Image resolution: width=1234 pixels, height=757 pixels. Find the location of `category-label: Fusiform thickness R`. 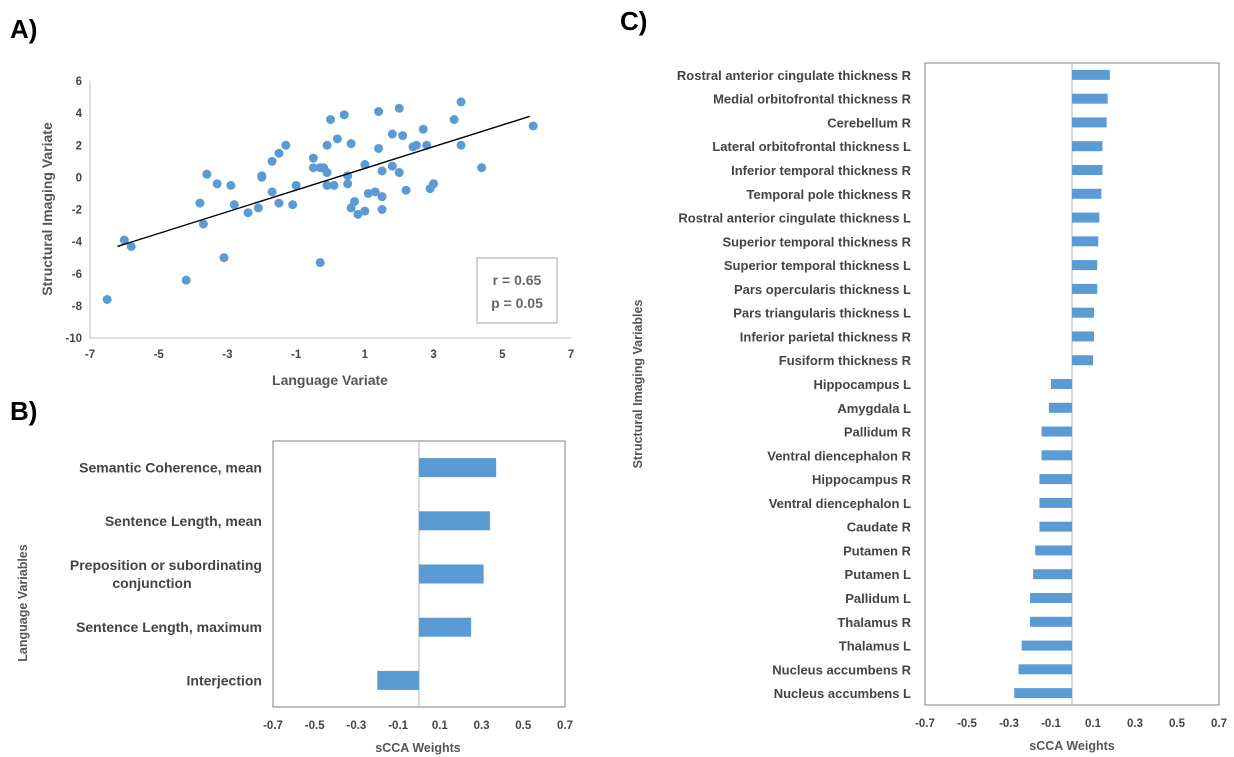

category-label: Fusiform thickness R is located at coordinates (845, 360).